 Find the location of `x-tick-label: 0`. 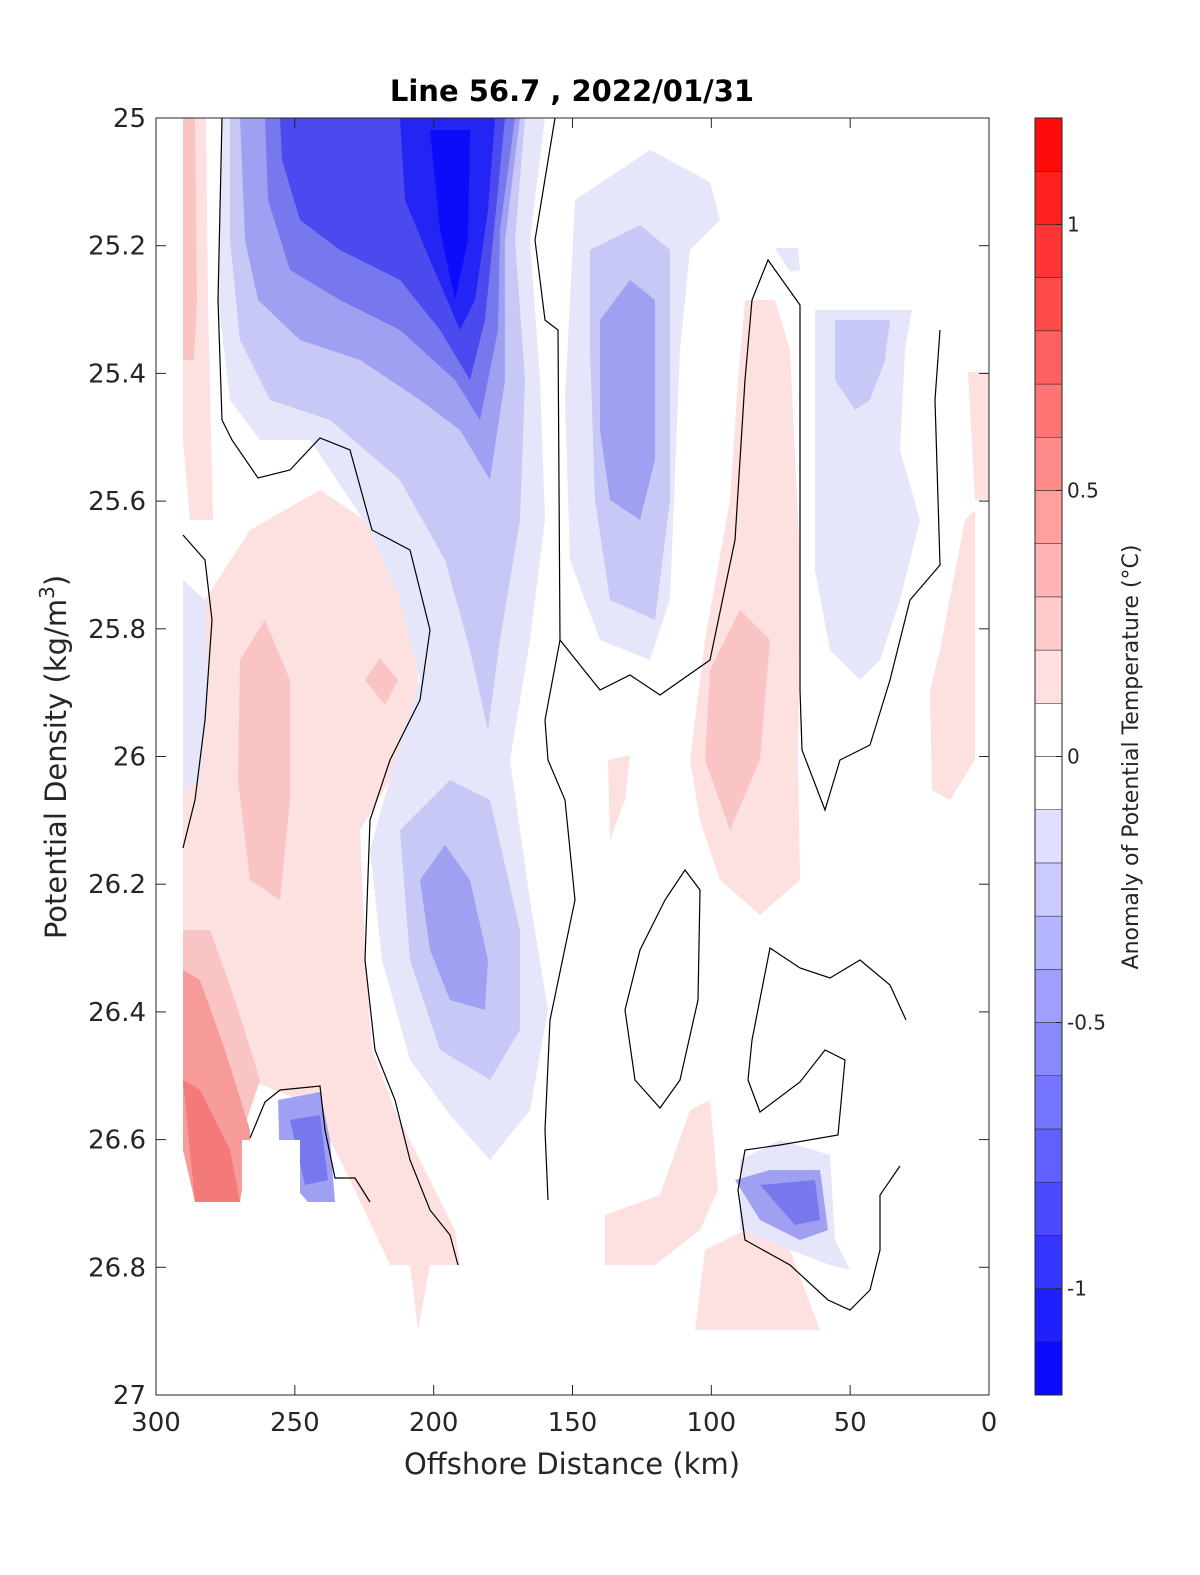

x-tick-label: 0 is located at coordinates (989, 1423).